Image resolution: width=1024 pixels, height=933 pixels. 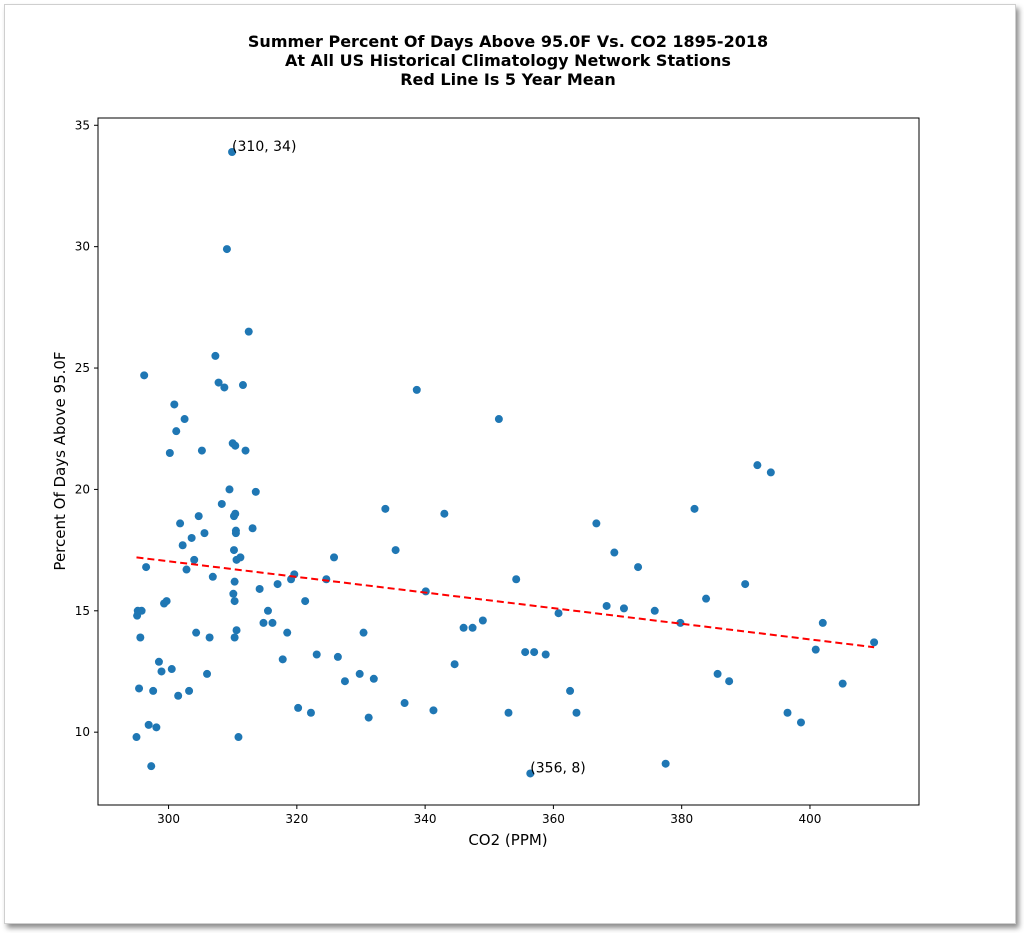 What do you see at coordinates (82, 247) in the screenshot?
I see `y-tick-label: 30` at bounding box center [82, 247].